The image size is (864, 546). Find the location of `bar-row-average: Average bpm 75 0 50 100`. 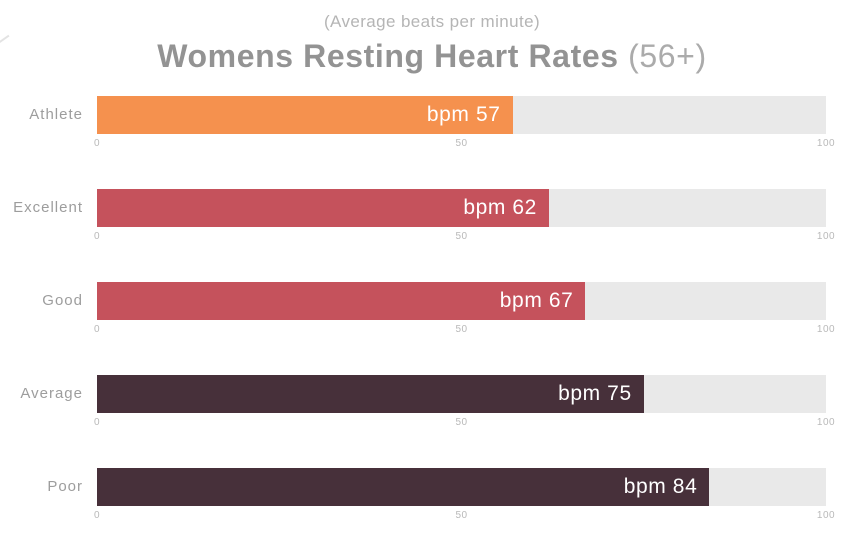

bar-row-average: Average bpm 75 0 50 100 is located at coordinates (432, 403).